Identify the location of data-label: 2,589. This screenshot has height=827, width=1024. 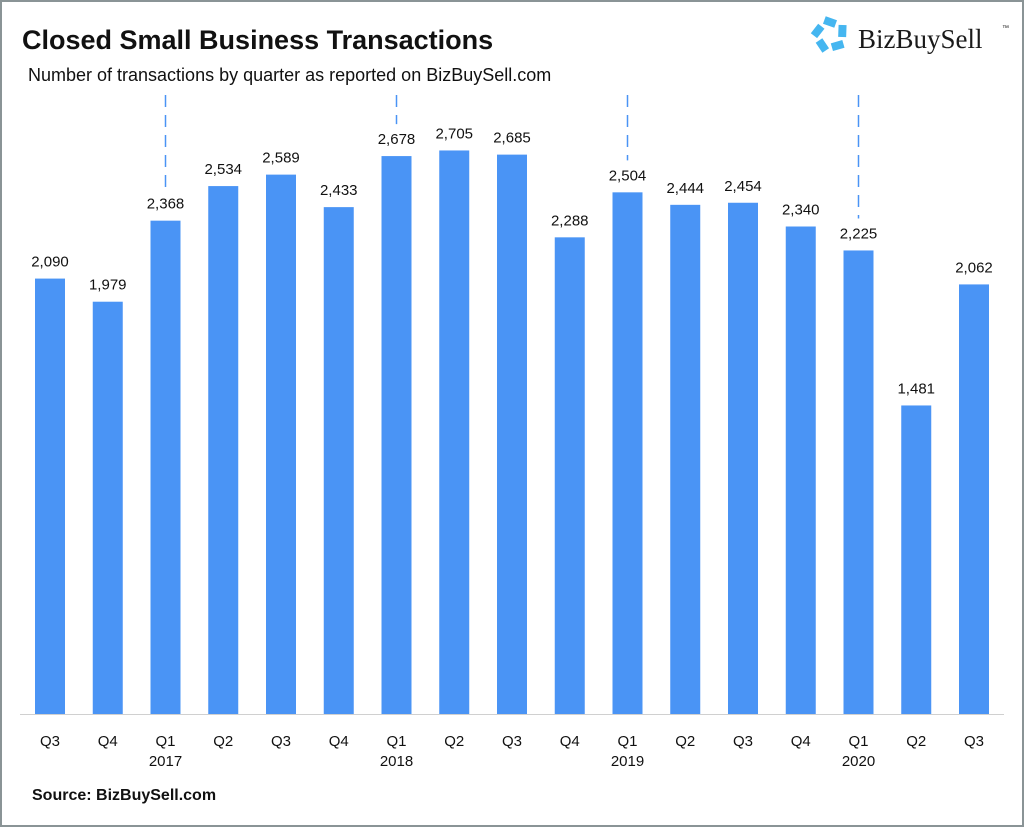
(281, 158).